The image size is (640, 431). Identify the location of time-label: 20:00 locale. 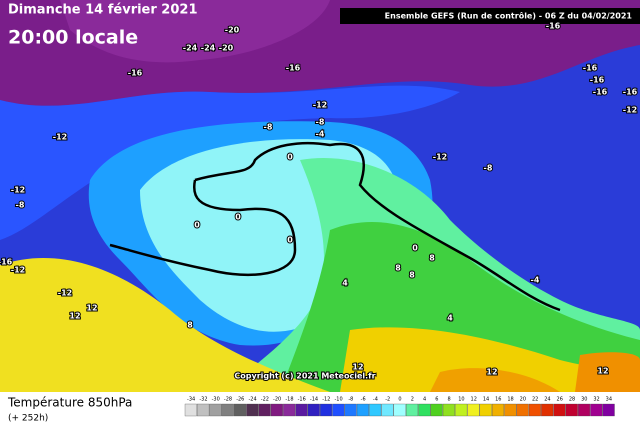
(73, 38).